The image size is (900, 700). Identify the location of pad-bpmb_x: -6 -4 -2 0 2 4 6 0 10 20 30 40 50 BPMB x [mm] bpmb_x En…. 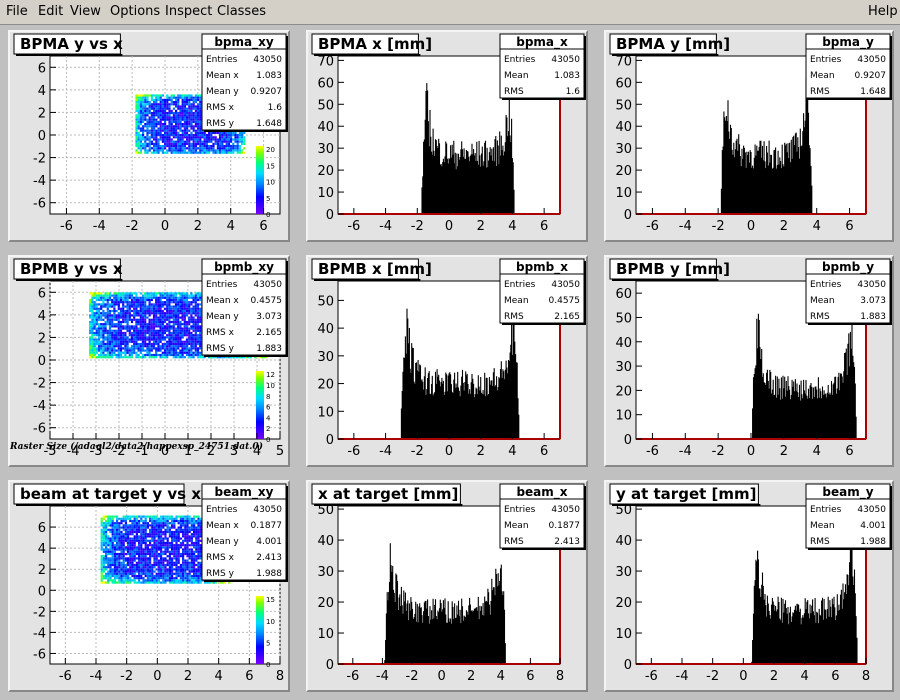
(447, 361).